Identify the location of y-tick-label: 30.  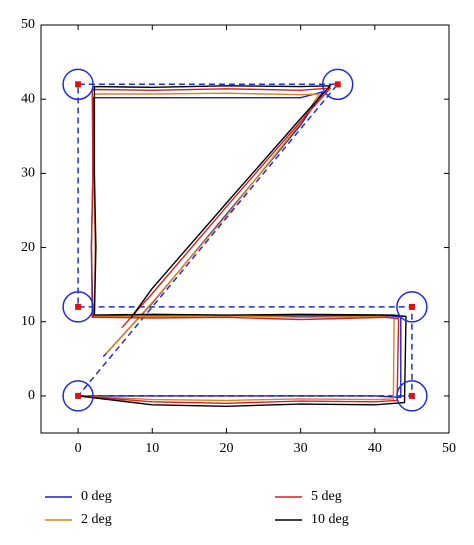
(28, 173).